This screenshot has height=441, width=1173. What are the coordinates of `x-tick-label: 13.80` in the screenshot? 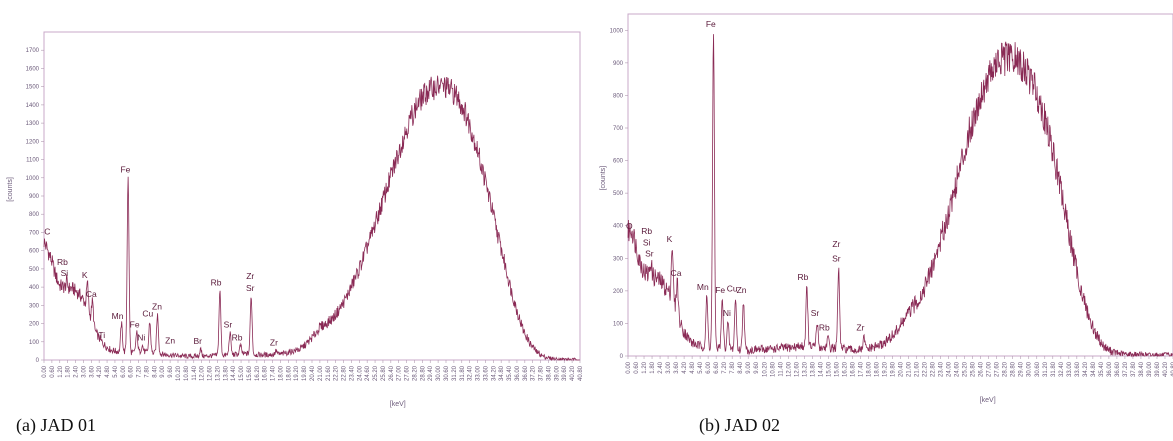 It's located at (226, 373).